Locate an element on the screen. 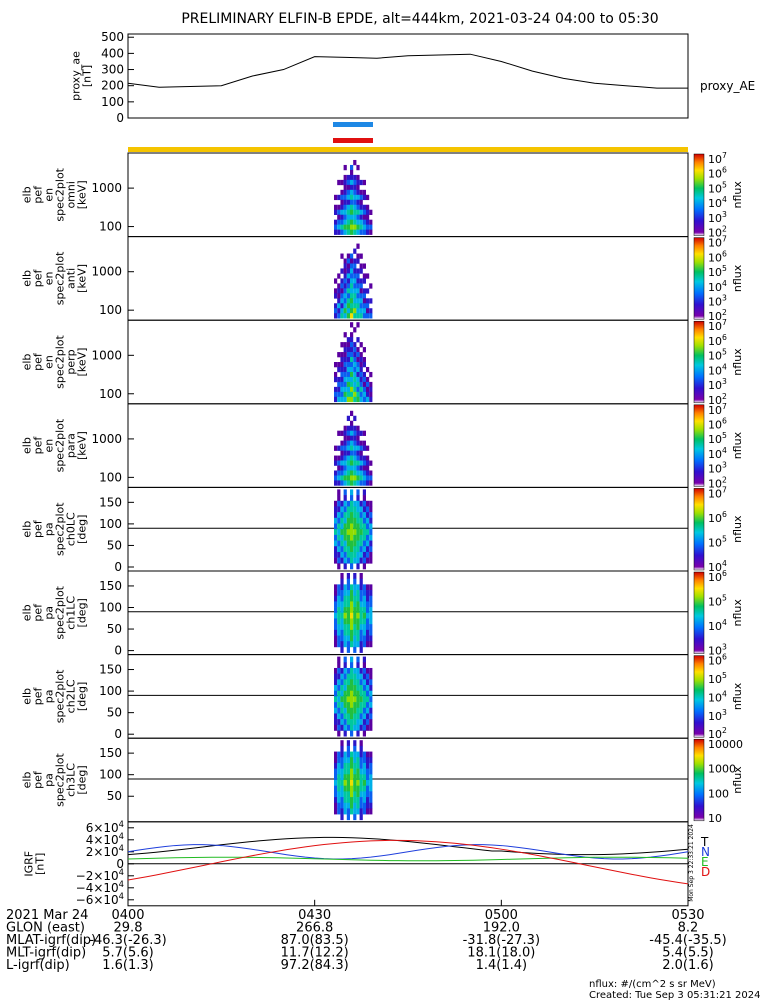  panel-ylabel: pa is located at coordinates (49, 780).